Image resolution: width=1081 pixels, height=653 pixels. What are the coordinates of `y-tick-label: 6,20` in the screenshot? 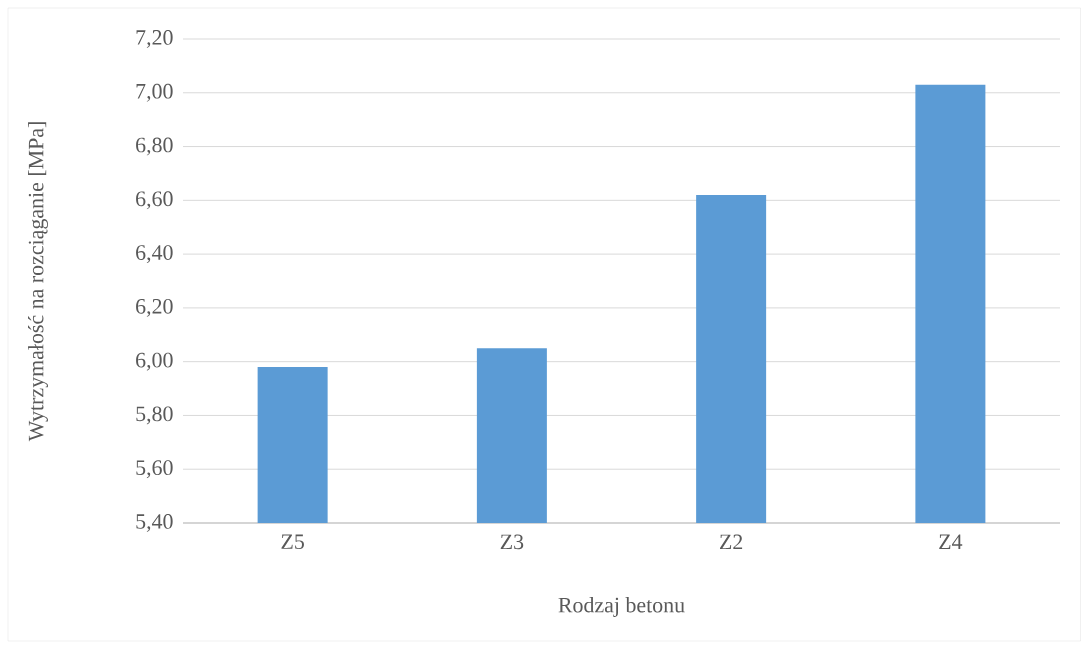 It's located at (154, 307).